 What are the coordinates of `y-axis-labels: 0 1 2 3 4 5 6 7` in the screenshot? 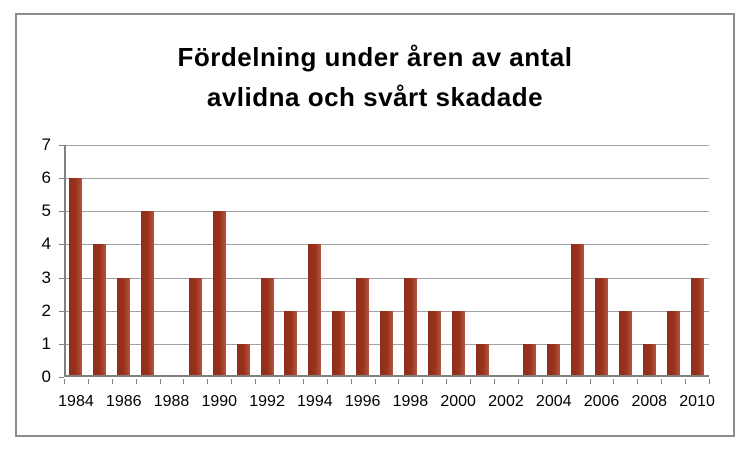 It's located at (36, 260).